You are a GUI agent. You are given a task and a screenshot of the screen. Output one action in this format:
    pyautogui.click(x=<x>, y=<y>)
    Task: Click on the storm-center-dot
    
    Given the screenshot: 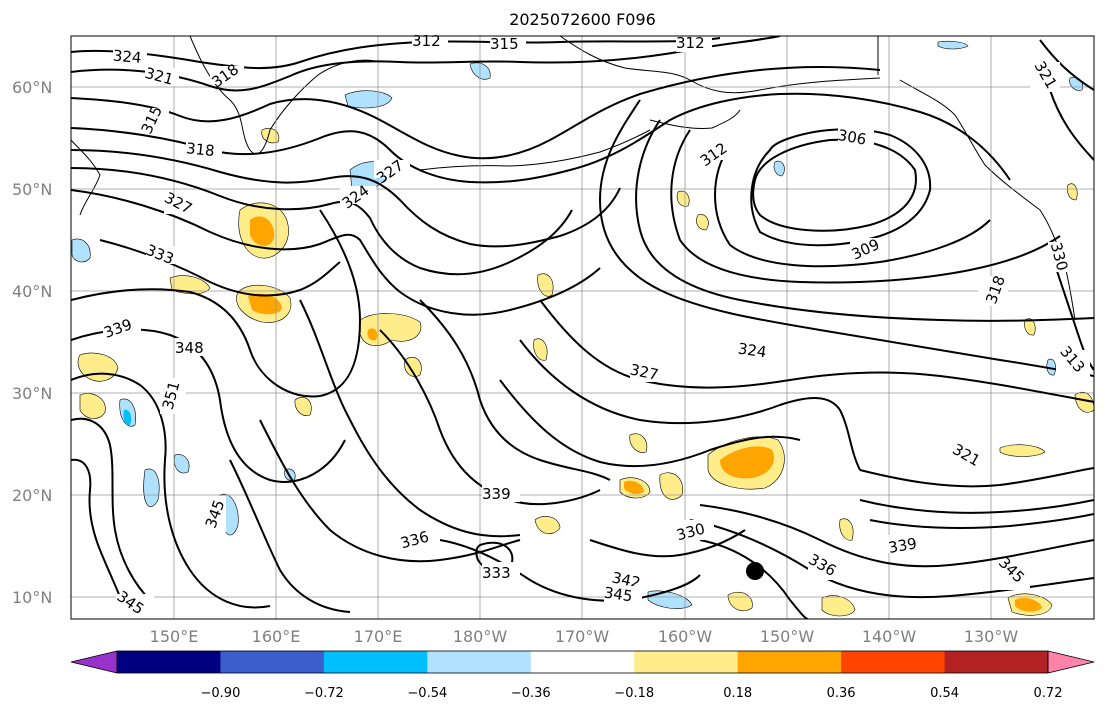 What is the action you would take?
    pyautogui.click(x=755, y=571)
    